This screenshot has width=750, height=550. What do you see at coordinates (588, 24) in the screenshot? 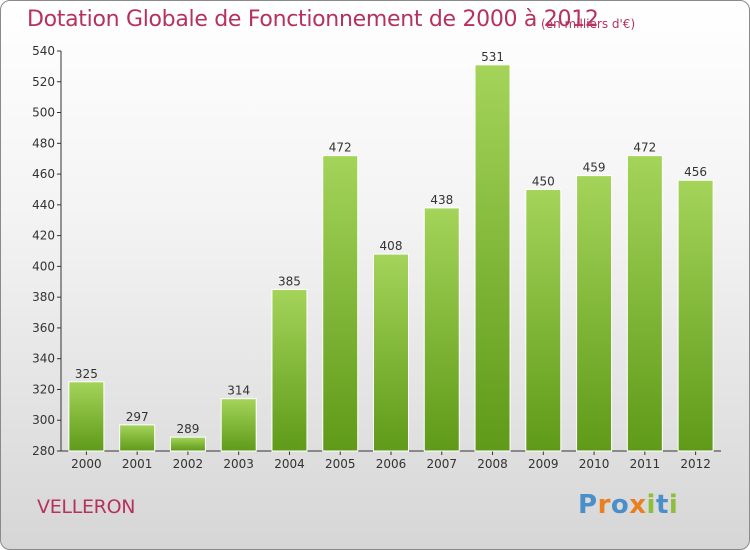
I see `chart-unit: (en milliers d'€)` at bounding box center [588, 24].